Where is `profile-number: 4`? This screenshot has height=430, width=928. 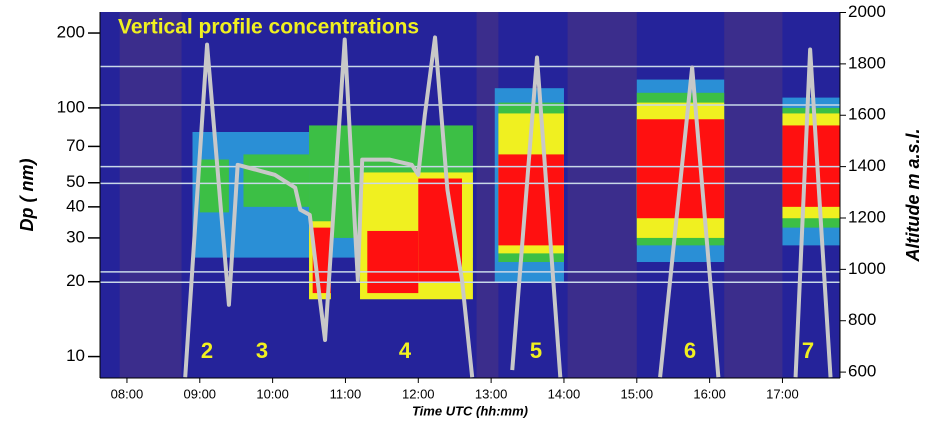 profile-number: 4 is located at coordinates (405, 350).